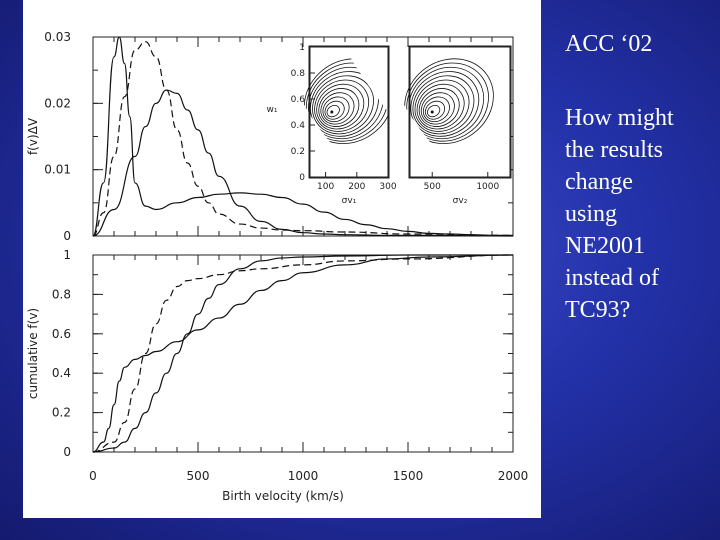 The width and height of the screenshot is (720, 540). I want to click on question-line: How might, so click(619, 118).